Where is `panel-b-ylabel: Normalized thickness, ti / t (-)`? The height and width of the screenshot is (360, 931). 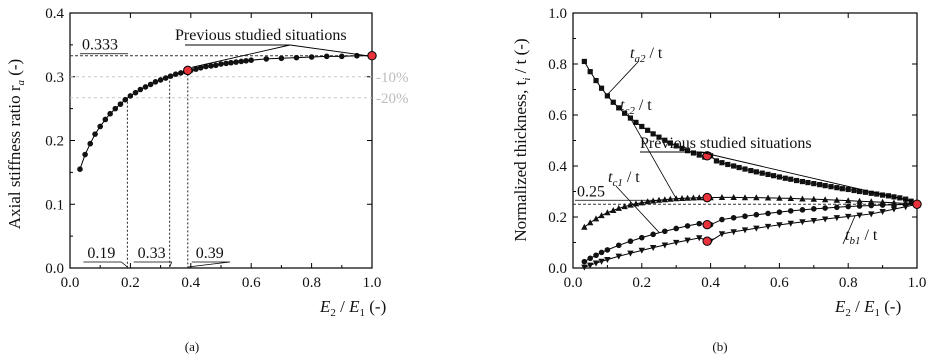
panel-b-ylabel: Normalized thickness, ti / t (-) is located at coordinates (522, 139).